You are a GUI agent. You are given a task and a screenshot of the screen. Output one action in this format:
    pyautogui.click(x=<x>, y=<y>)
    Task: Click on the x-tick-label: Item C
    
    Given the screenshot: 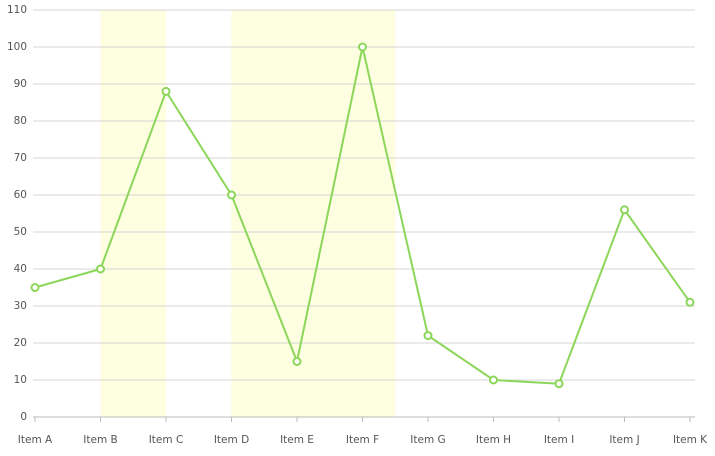 What is the action you would take?
    pyautogui.click(x=166, y=440)
    